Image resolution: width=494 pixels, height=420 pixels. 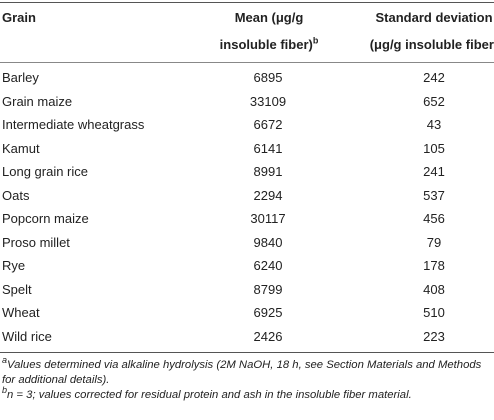 What do you see at coordinates (45, 171) in the screenshot?
I see `grain-cell: Long grain rice` at bounding box center [45, 171].